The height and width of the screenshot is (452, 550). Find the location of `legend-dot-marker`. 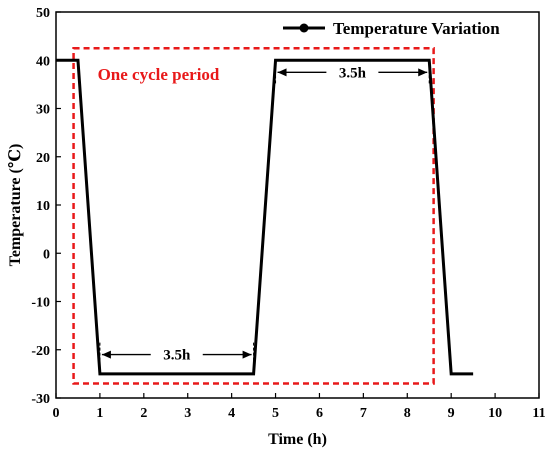

legend-dot-marker is located at coordinates (304, 28).